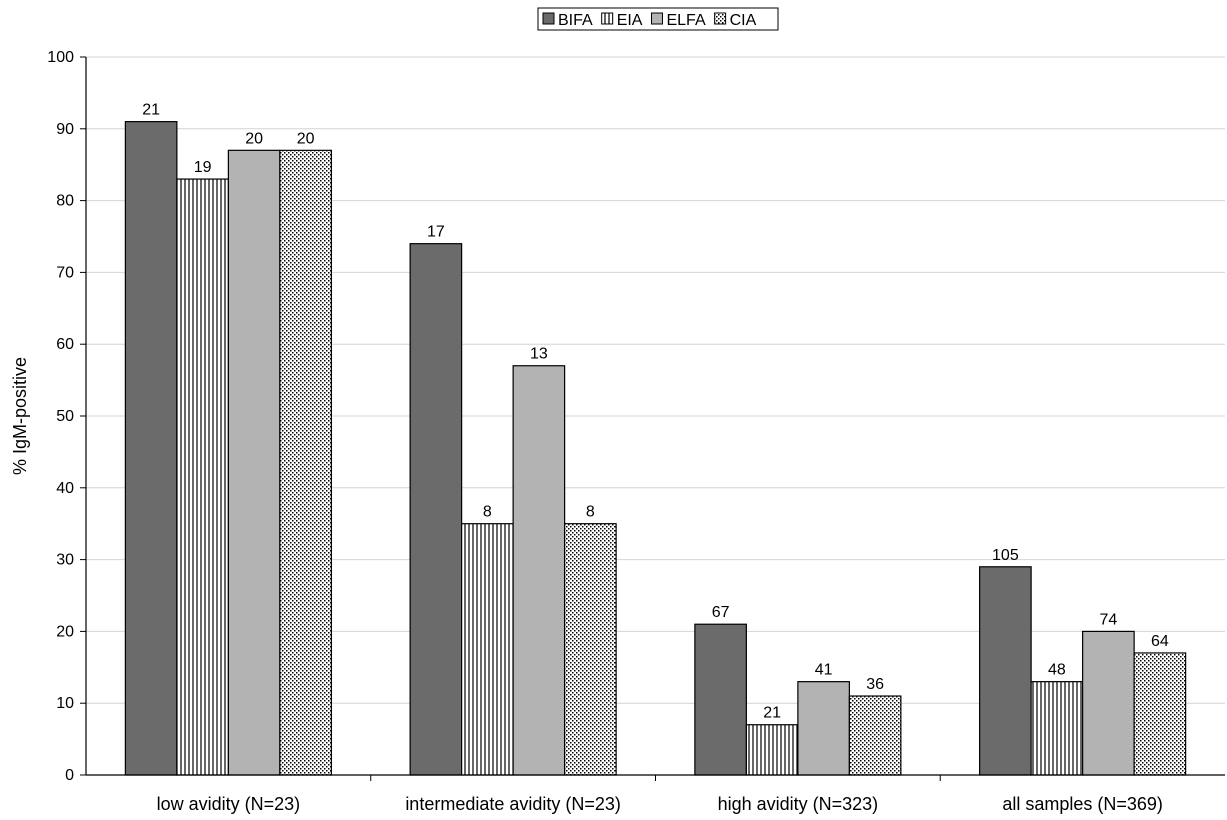 This screenshot has width=1227, height=820. I want to click on category-label: low avidity (N=23), so click(229, 804).